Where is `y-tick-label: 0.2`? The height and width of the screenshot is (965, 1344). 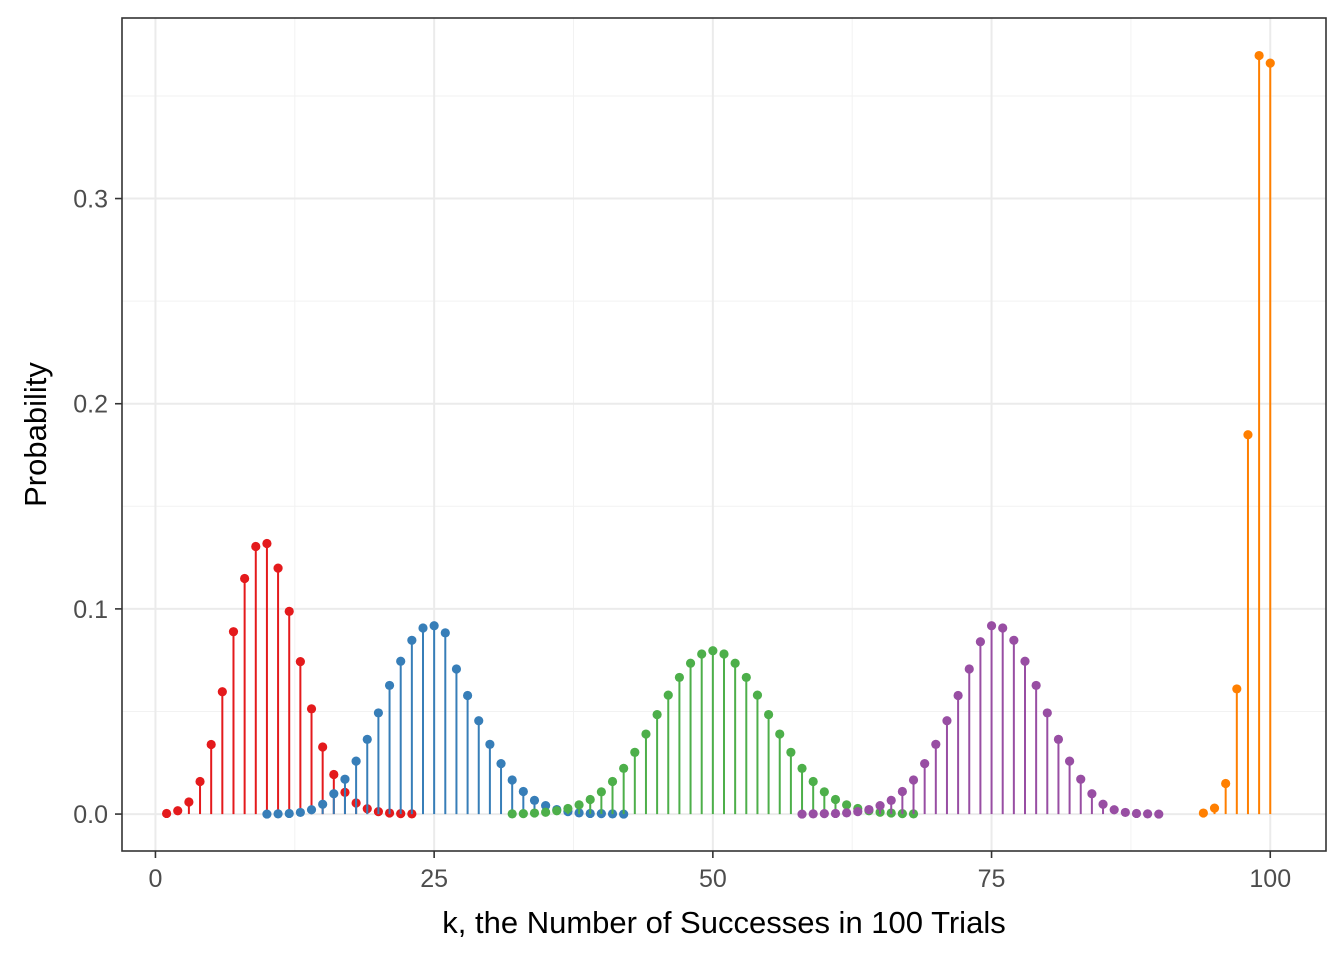
y-tick-label: 0.2 is located at coordinates (90, 405).